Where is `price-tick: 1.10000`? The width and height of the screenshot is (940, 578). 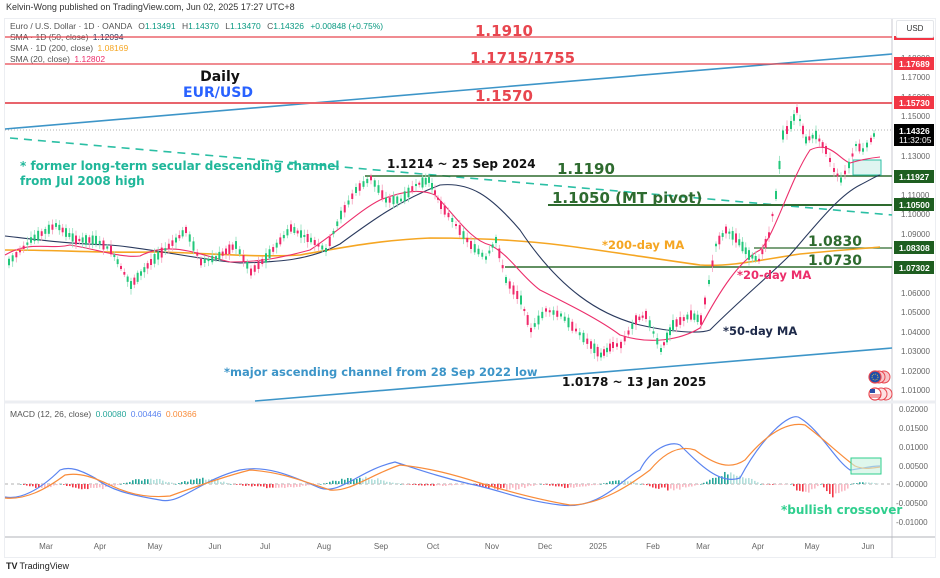 price-tick: 1.10000 is located at coordinates (915, 214).